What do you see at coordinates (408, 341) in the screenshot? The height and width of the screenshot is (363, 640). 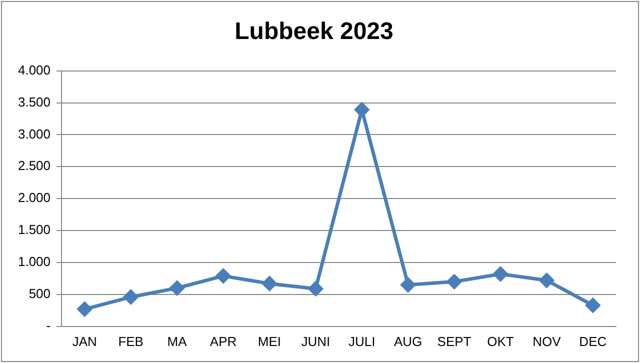 I see `x-tick-label: AUG` at bounding box center [408, 341].